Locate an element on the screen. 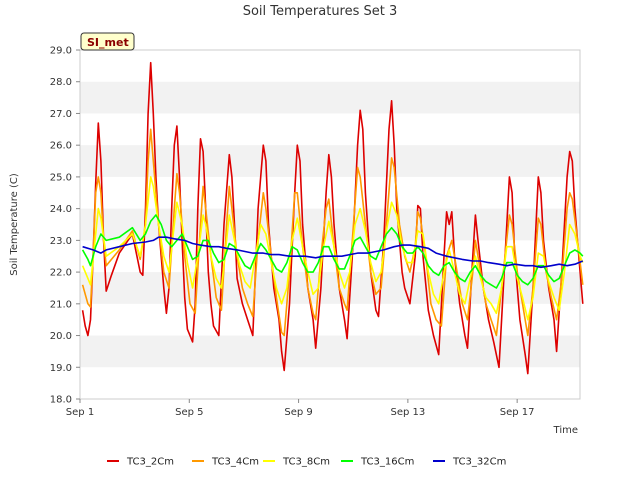 The image size is (640, 480). x-tick-label: Sep 17 is located at coordinates (517, 412).